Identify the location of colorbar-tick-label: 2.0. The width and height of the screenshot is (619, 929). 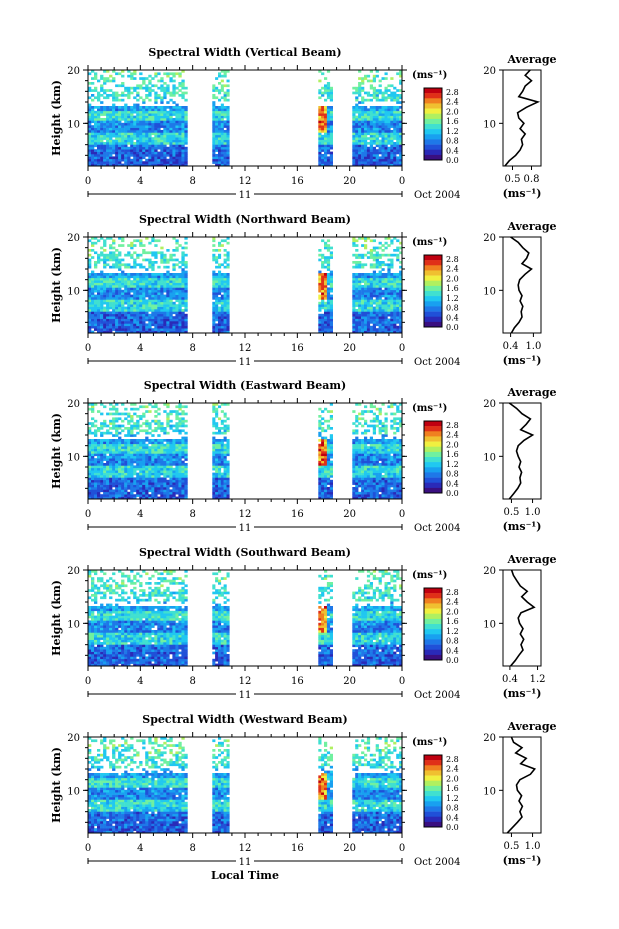
(452, 111).